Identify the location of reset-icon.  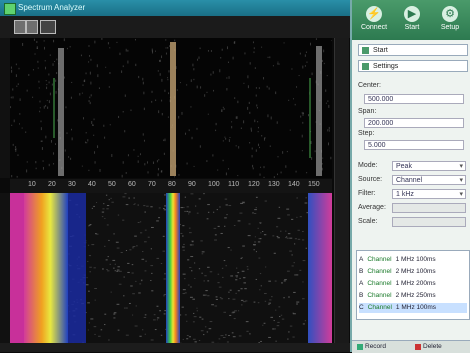
(48, 27).